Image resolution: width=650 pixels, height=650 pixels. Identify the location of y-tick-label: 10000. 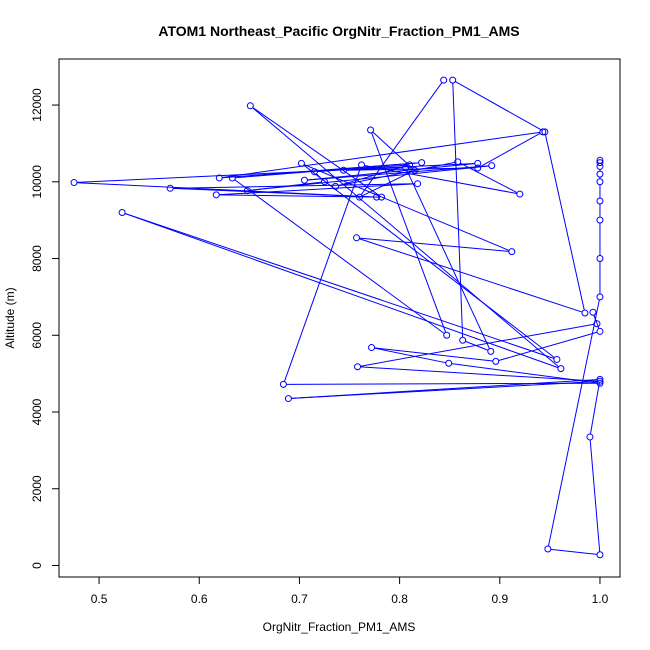
(37, 182).